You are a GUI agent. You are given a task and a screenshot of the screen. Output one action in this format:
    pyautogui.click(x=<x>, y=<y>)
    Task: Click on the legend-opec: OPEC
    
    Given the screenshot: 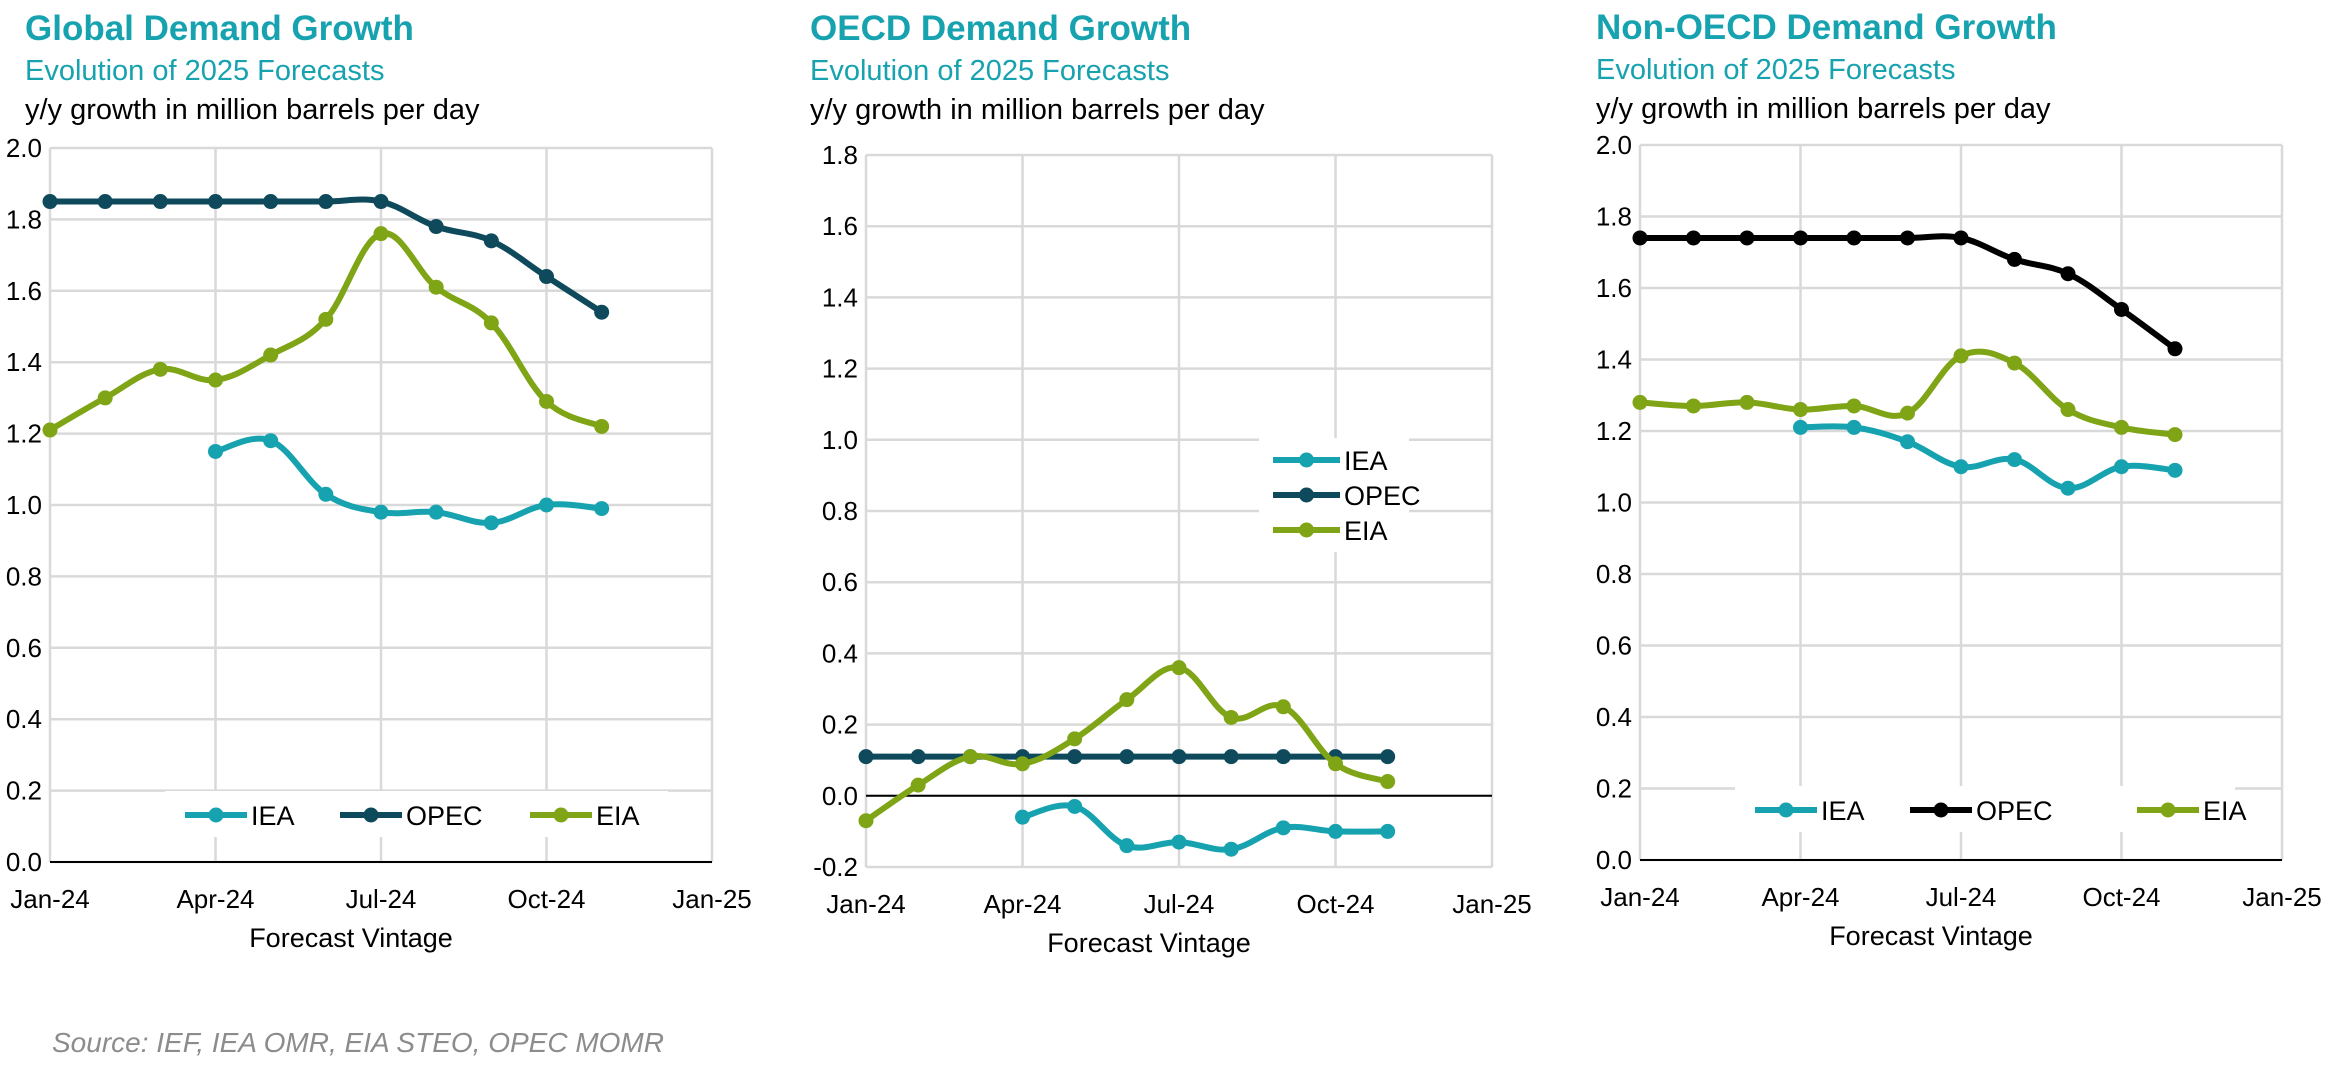 What is the action you would take?
    pyautogui.click(x=1347, y=496)
    